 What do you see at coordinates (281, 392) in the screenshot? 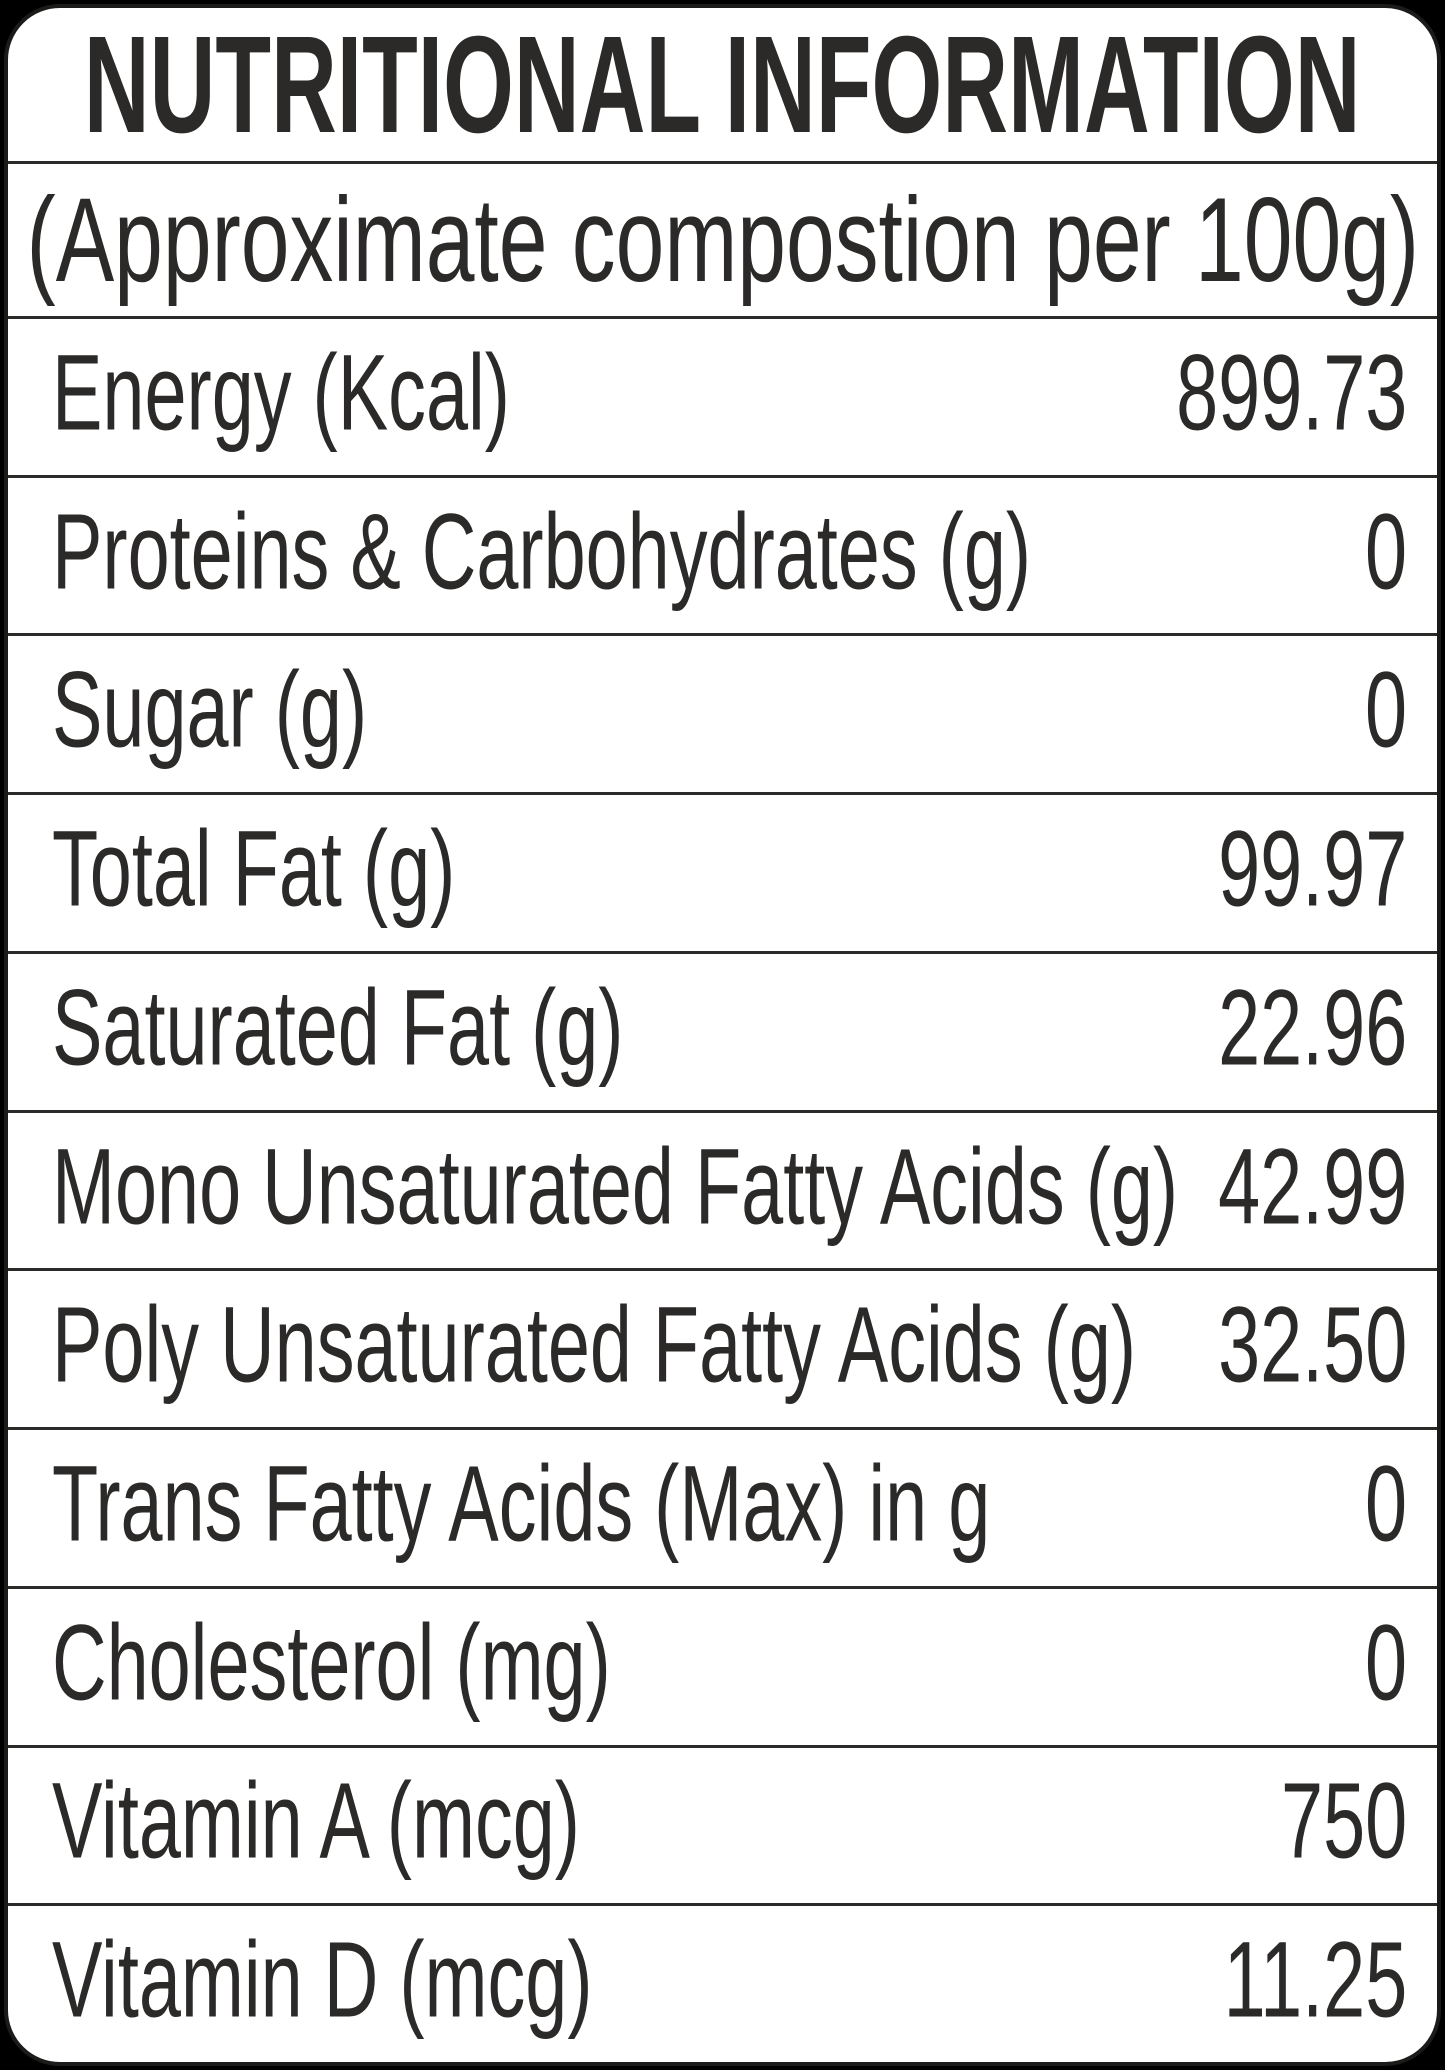
I see `nutrient-name: Energy (Kcal)` at bounding box center [281, 392].